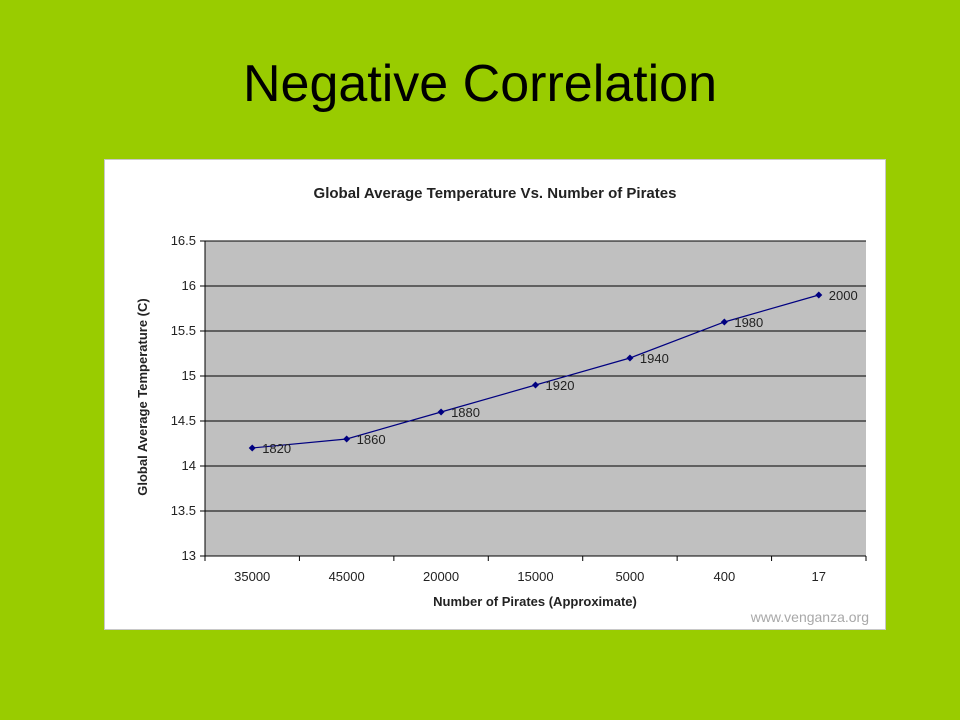  What do you see at coordinates (183, 510) in the screenshot?
I see `y-tick-label: 13.5` at bounding box center [183, 510].